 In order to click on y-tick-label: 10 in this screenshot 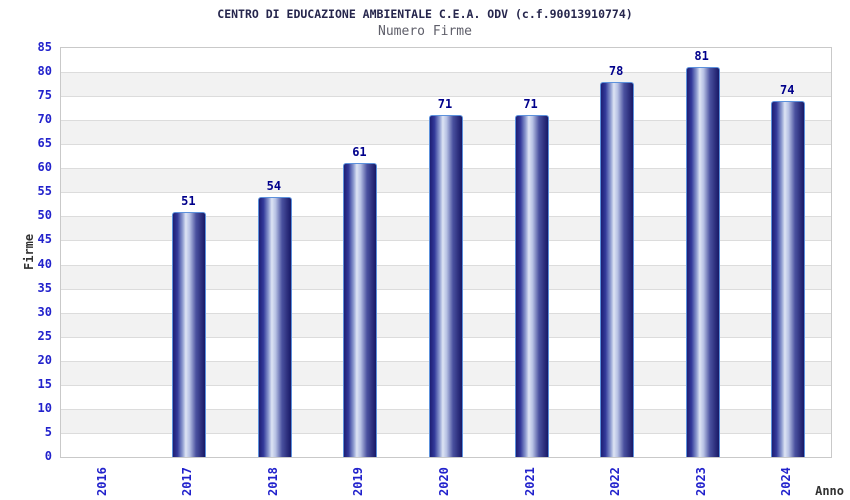, I will do `click(44, 407)`.